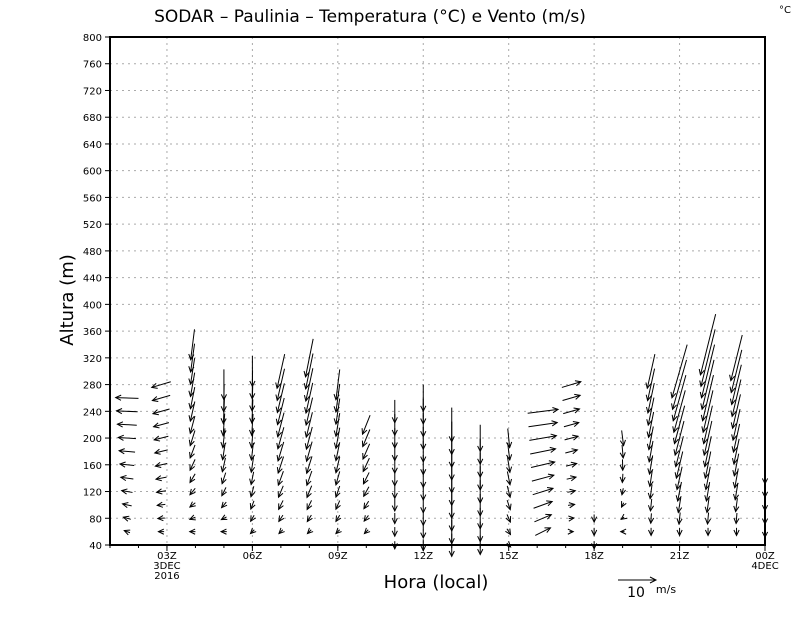  Describe the element at coordinates (253, 556) in the screenshot. I see `x-tick-label: 06Z` at that location.